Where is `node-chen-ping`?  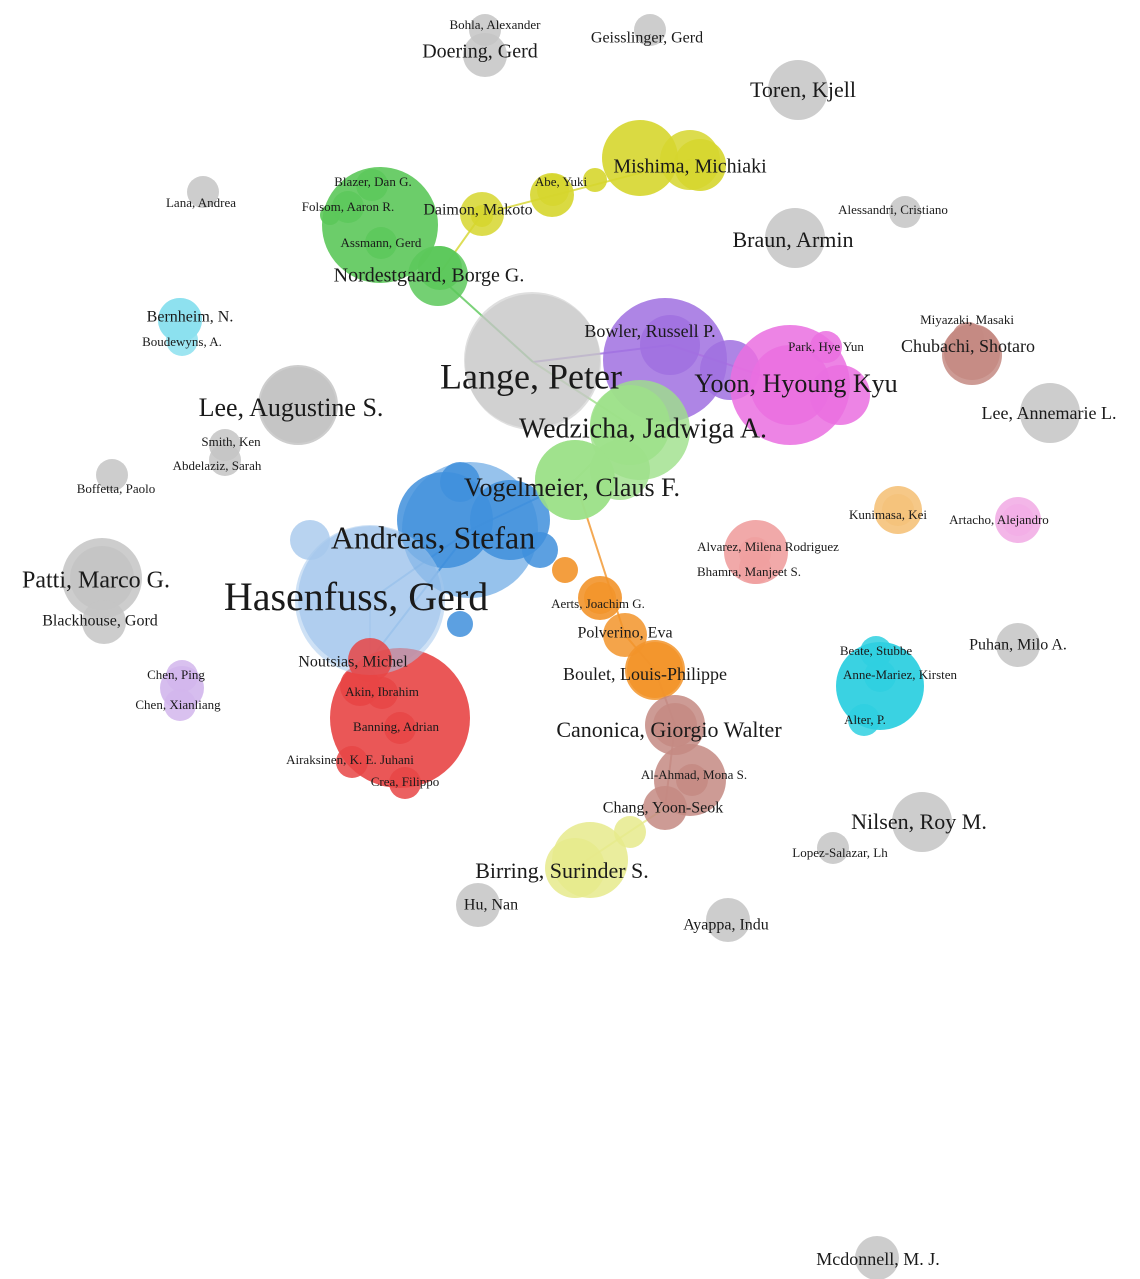
node-chen-ping is located at coordinates (182, 676).